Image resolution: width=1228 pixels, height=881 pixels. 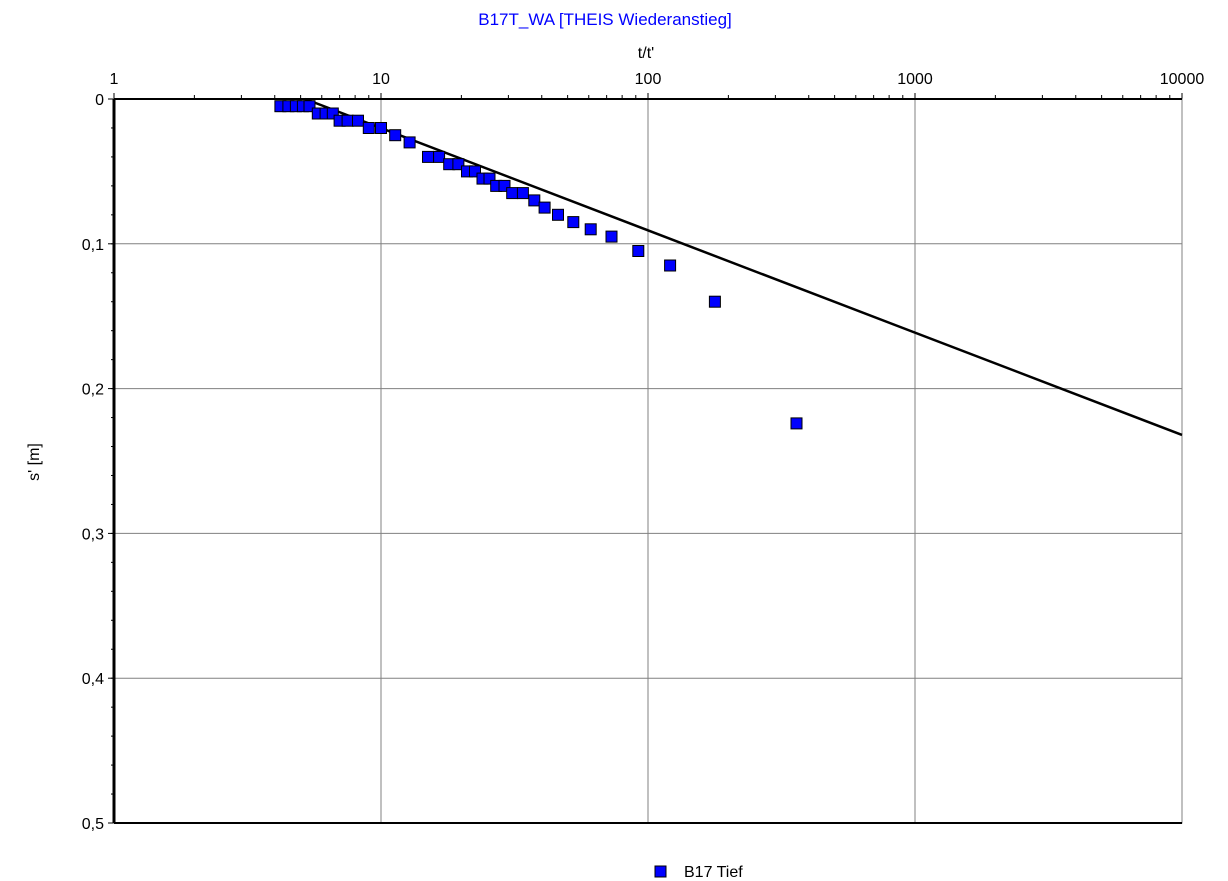 I want to click on y-axis-label: s' [m], so click(x=34, y=462).